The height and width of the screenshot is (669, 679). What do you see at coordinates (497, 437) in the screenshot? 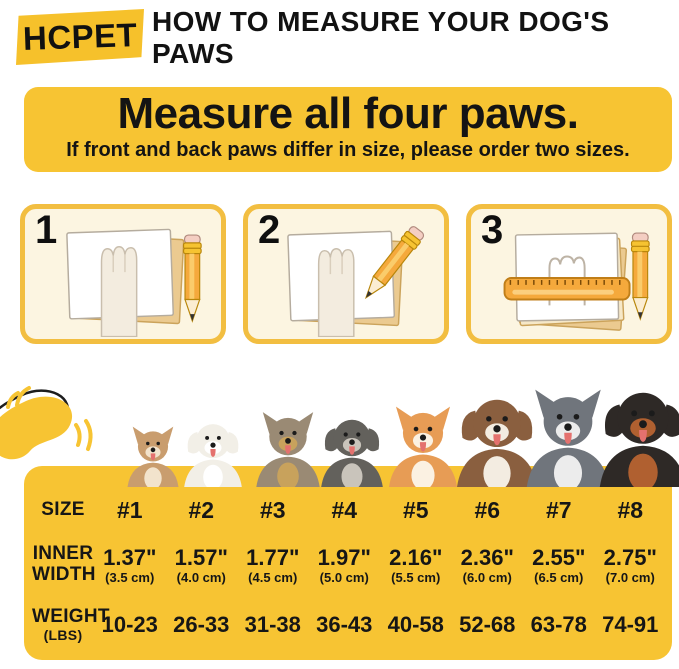
I see `dog-photo-australian-shepherd` at bounding box center [497, 437].